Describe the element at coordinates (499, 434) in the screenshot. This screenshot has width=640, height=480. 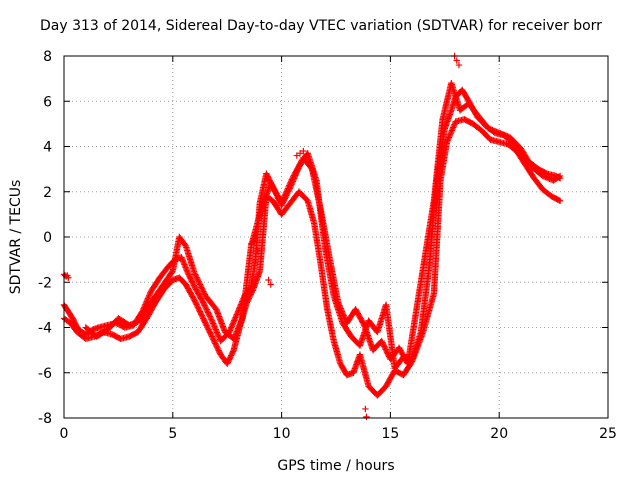
I see `x-tick-label: 20` at that location.